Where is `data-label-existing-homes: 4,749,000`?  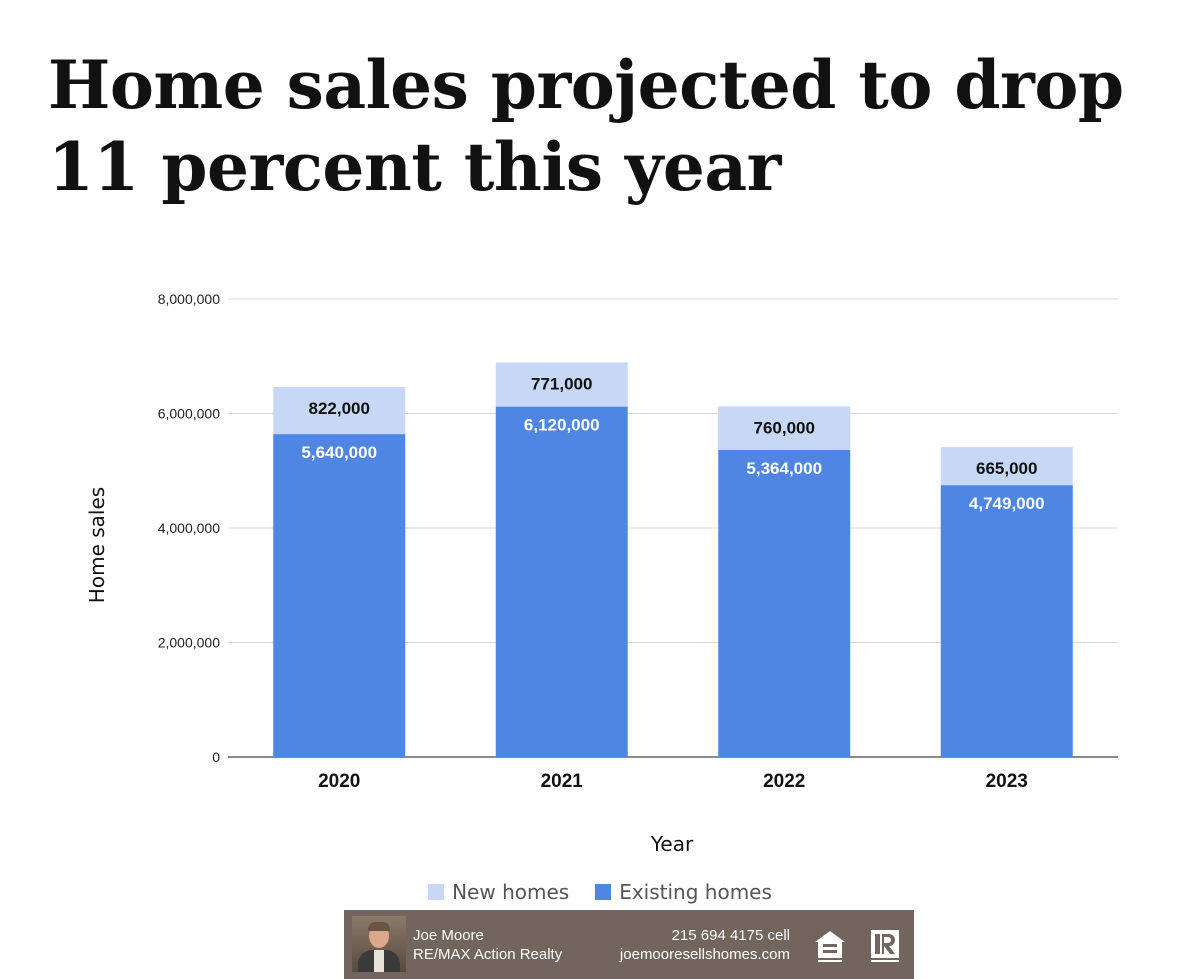 data-label-existing-homes: 4,749,000 is located at coordinates (1007, 503).